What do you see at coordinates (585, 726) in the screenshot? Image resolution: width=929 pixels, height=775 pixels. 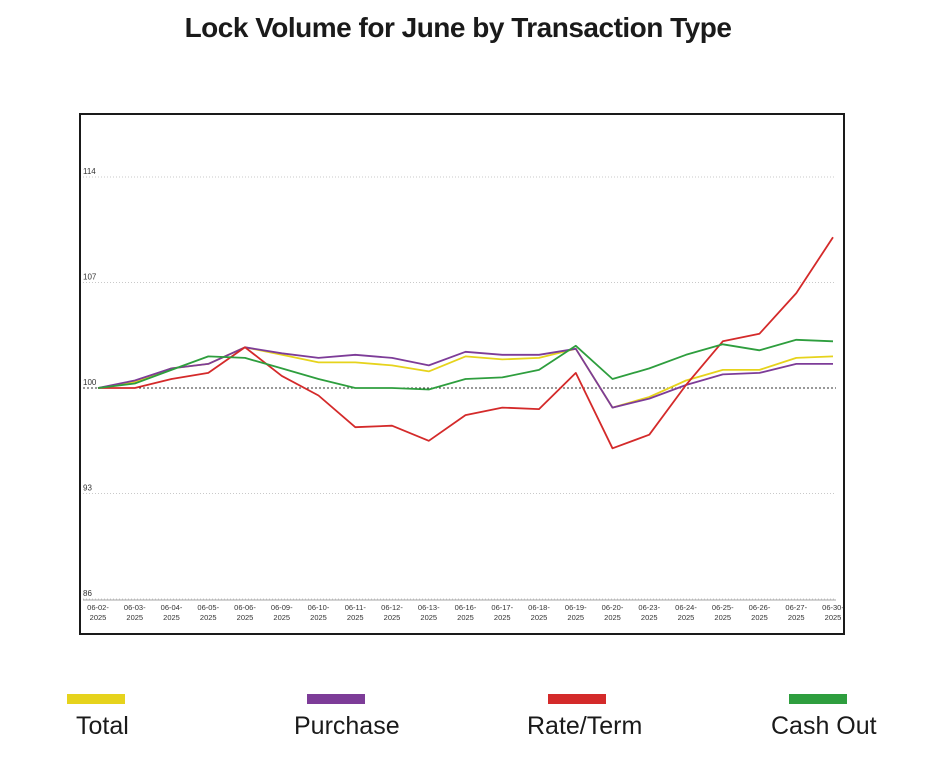 I see `legend-label: Rate/Term` at bounding box center [585, 726].